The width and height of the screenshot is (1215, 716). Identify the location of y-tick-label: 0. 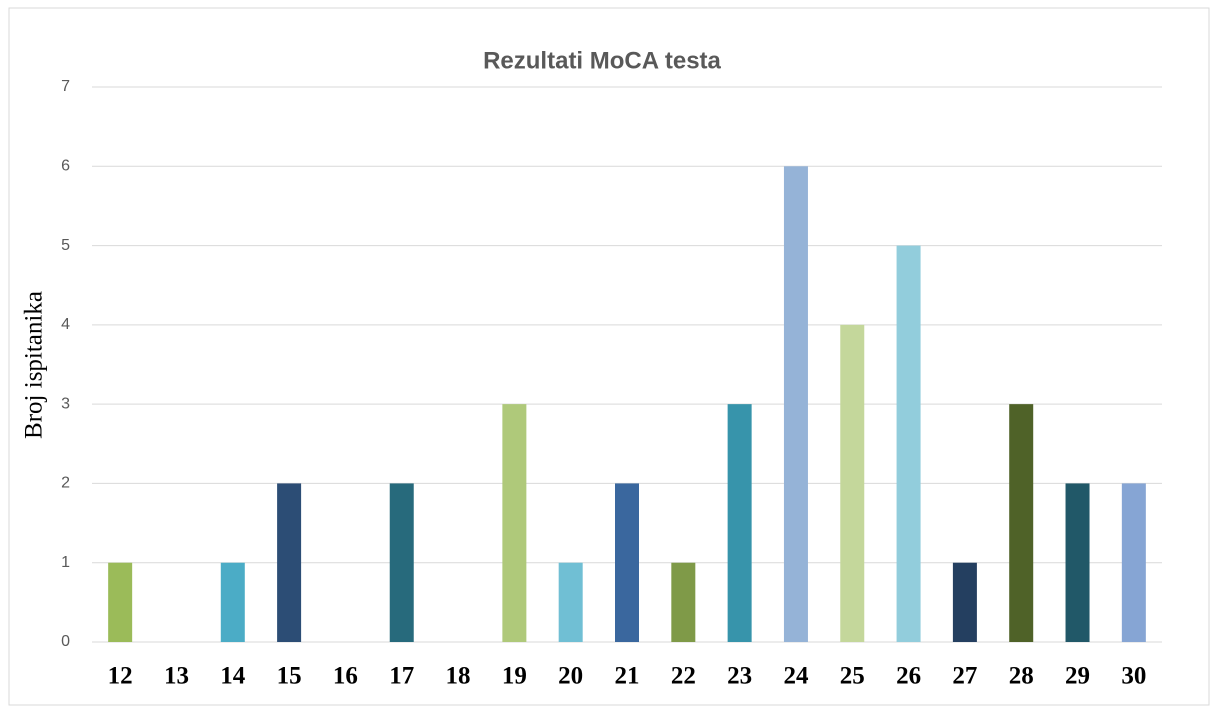
(65, 641).